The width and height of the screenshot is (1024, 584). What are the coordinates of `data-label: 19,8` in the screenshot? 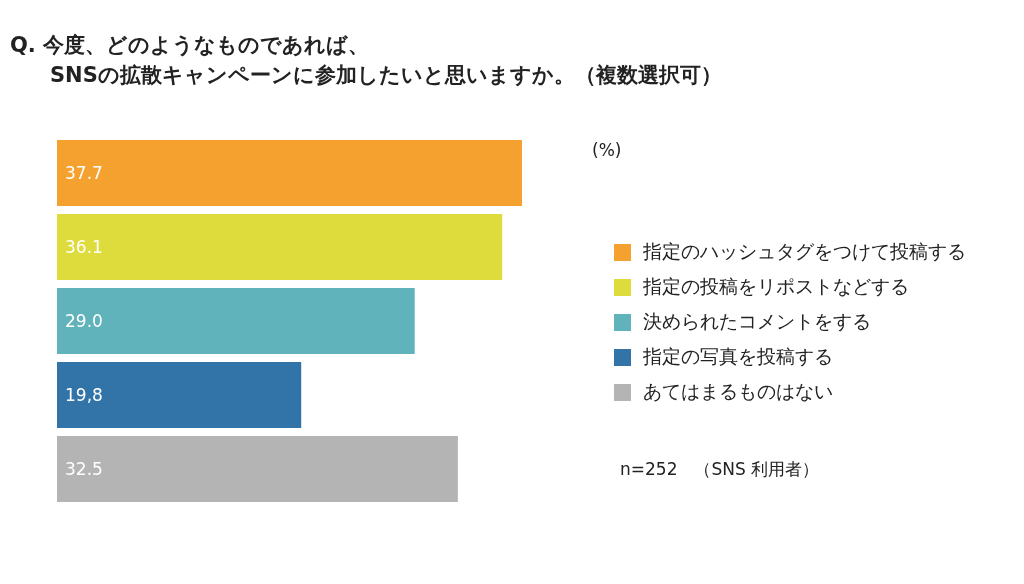 It's located at (84, 395).